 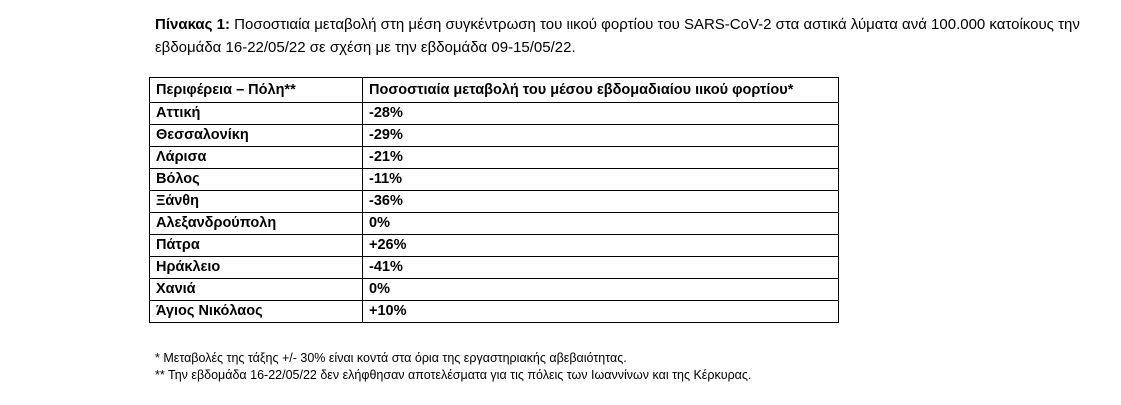 I want to click on table-row: Χανιά 0%, so click(x=494, y=289).